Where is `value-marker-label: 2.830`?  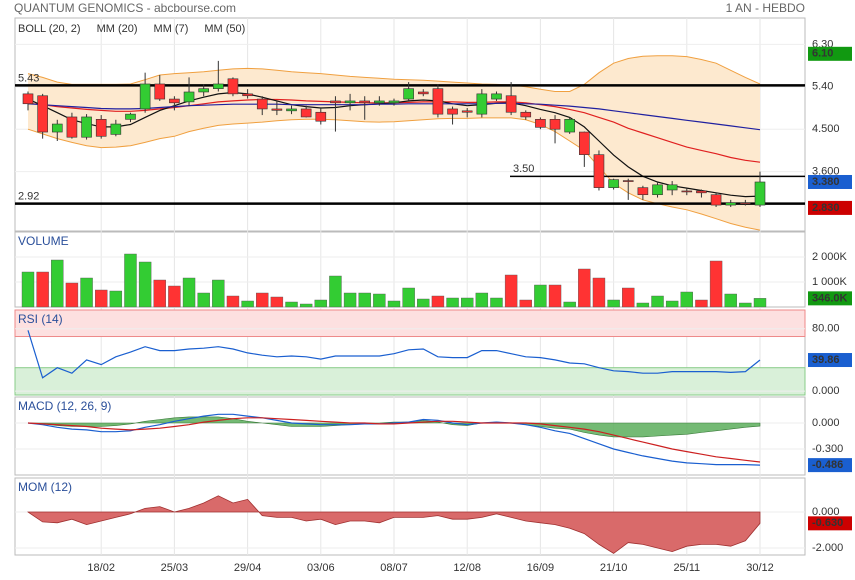
value-marker-label: 2.830 is located at coordinates (826, 208).